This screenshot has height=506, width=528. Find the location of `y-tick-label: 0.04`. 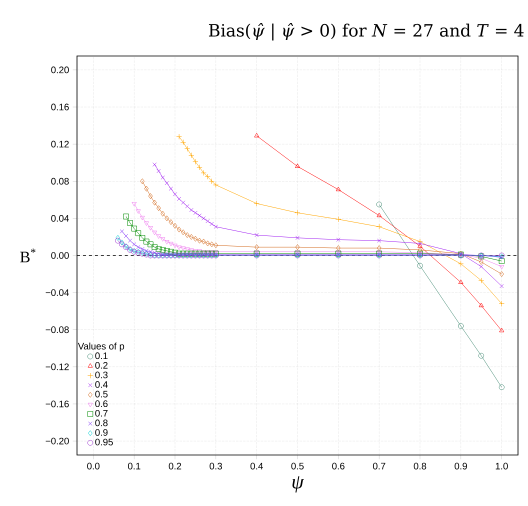

y-tick-label: 0.04 is located at coordinates (60, 218).